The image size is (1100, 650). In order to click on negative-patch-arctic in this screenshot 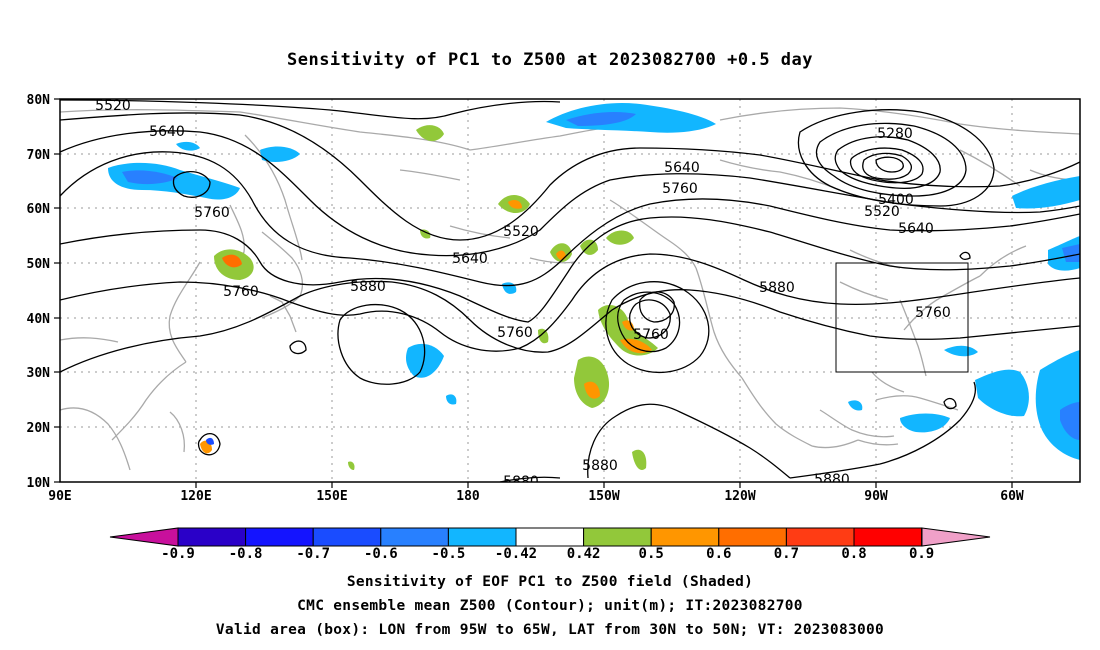, I will do `click(631, 117)`.